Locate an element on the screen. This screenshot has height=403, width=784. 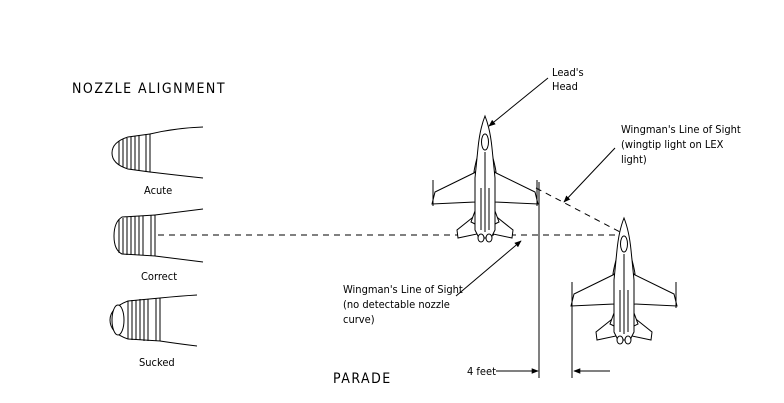
nozzle-acute-figure is located at coordinates (157, 152).